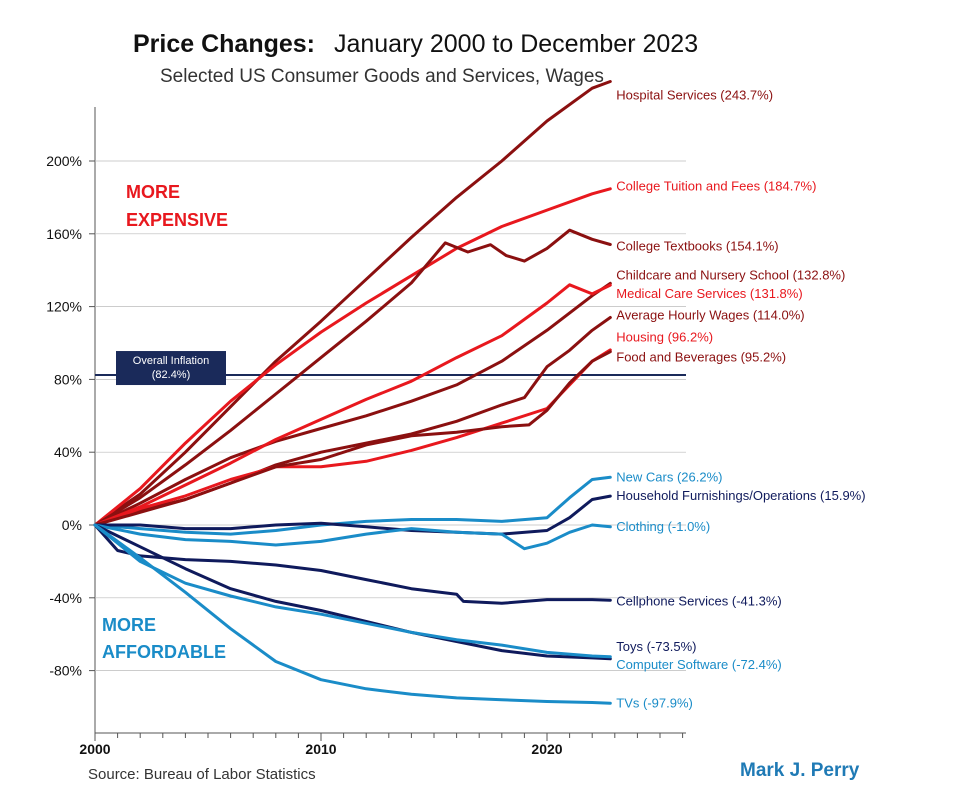 This screenshot has width=959, height=806. I want to click on y-tick-label: 160%, so click(64, 234).